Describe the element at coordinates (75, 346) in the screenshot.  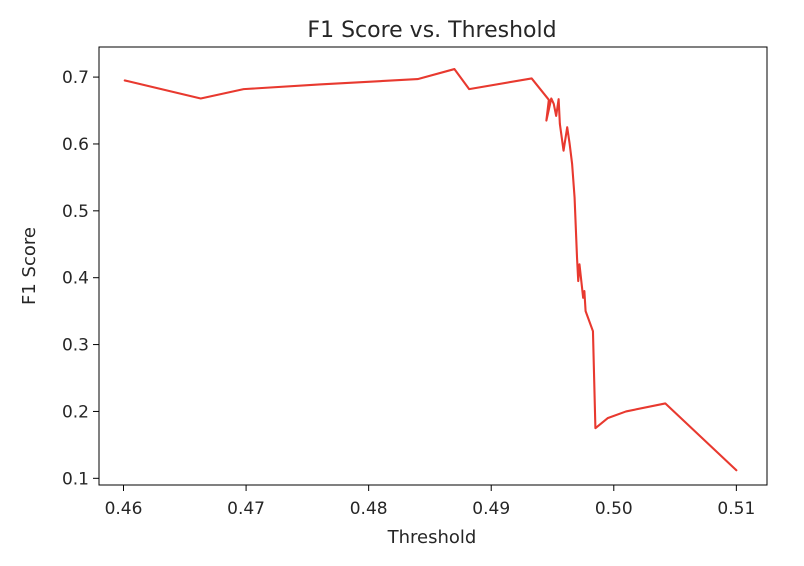
I see `y-tick-label: 0.3` at that location.